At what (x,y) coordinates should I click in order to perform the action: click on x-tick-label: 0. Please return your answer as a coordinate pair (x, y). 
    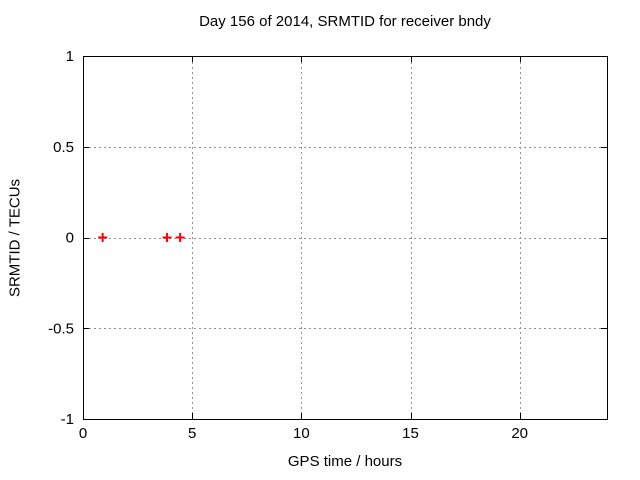
    Looking at the image, I should click on (83, 433).